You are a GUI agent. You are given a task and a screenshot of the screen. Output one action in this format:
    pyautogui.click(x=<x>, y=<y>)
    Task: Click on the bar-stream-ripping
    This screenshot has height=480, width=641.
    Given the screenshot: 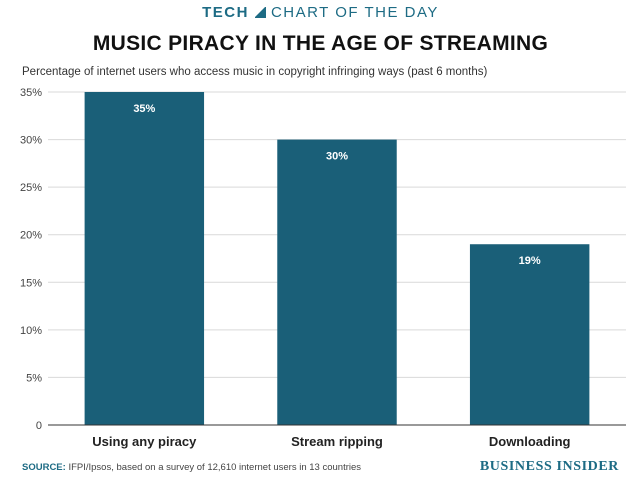 What is the action you would take?
    pyautogui.click(x=337, y=282)
    